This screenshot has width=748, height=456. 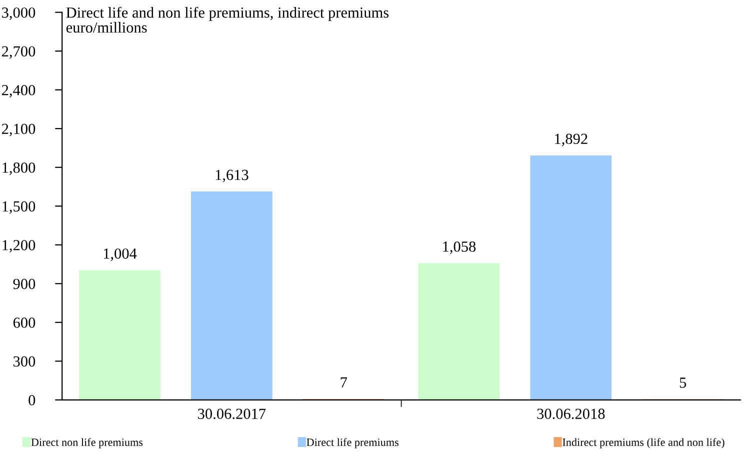 I want to click on data-label: 1,004, so click(x=120, y=254).